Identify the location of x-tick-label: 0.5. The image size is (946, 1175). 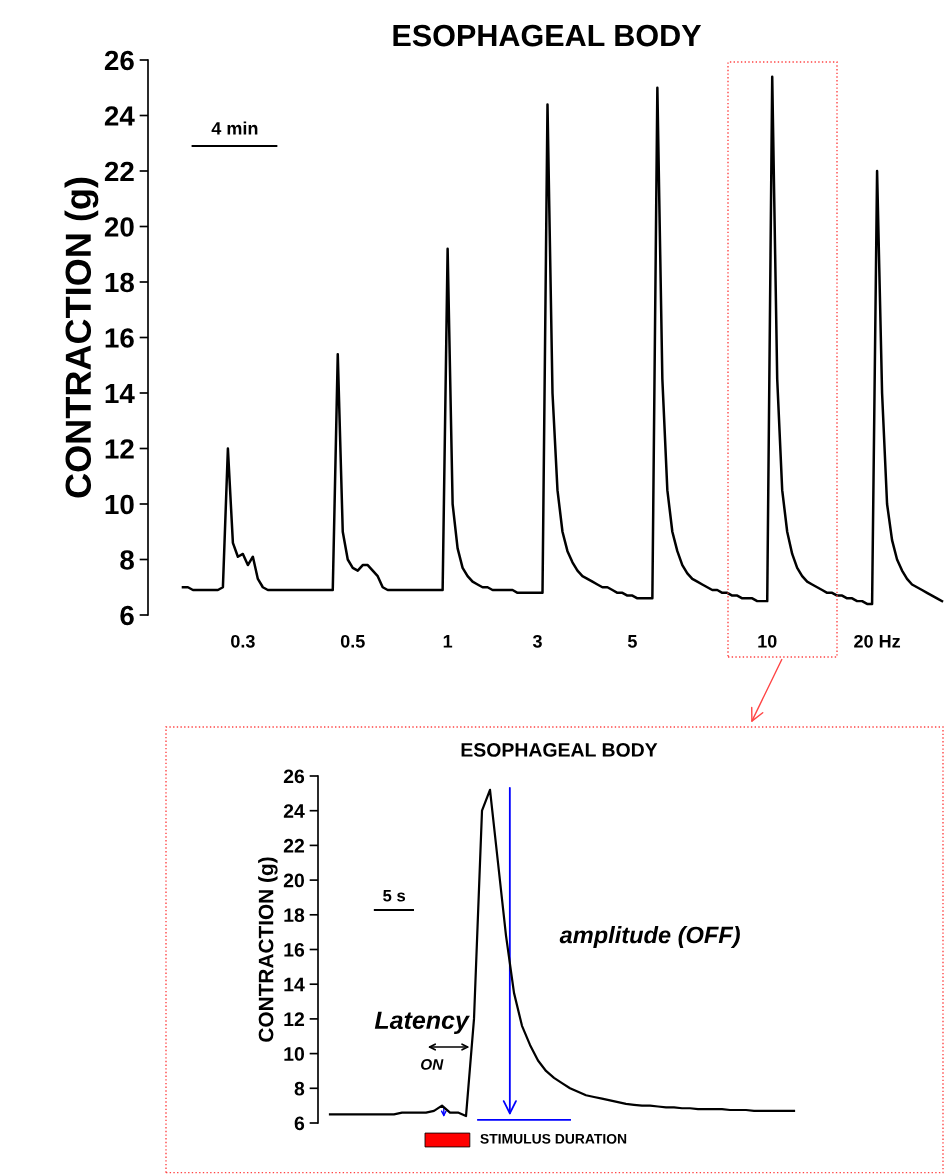
(352, 641).